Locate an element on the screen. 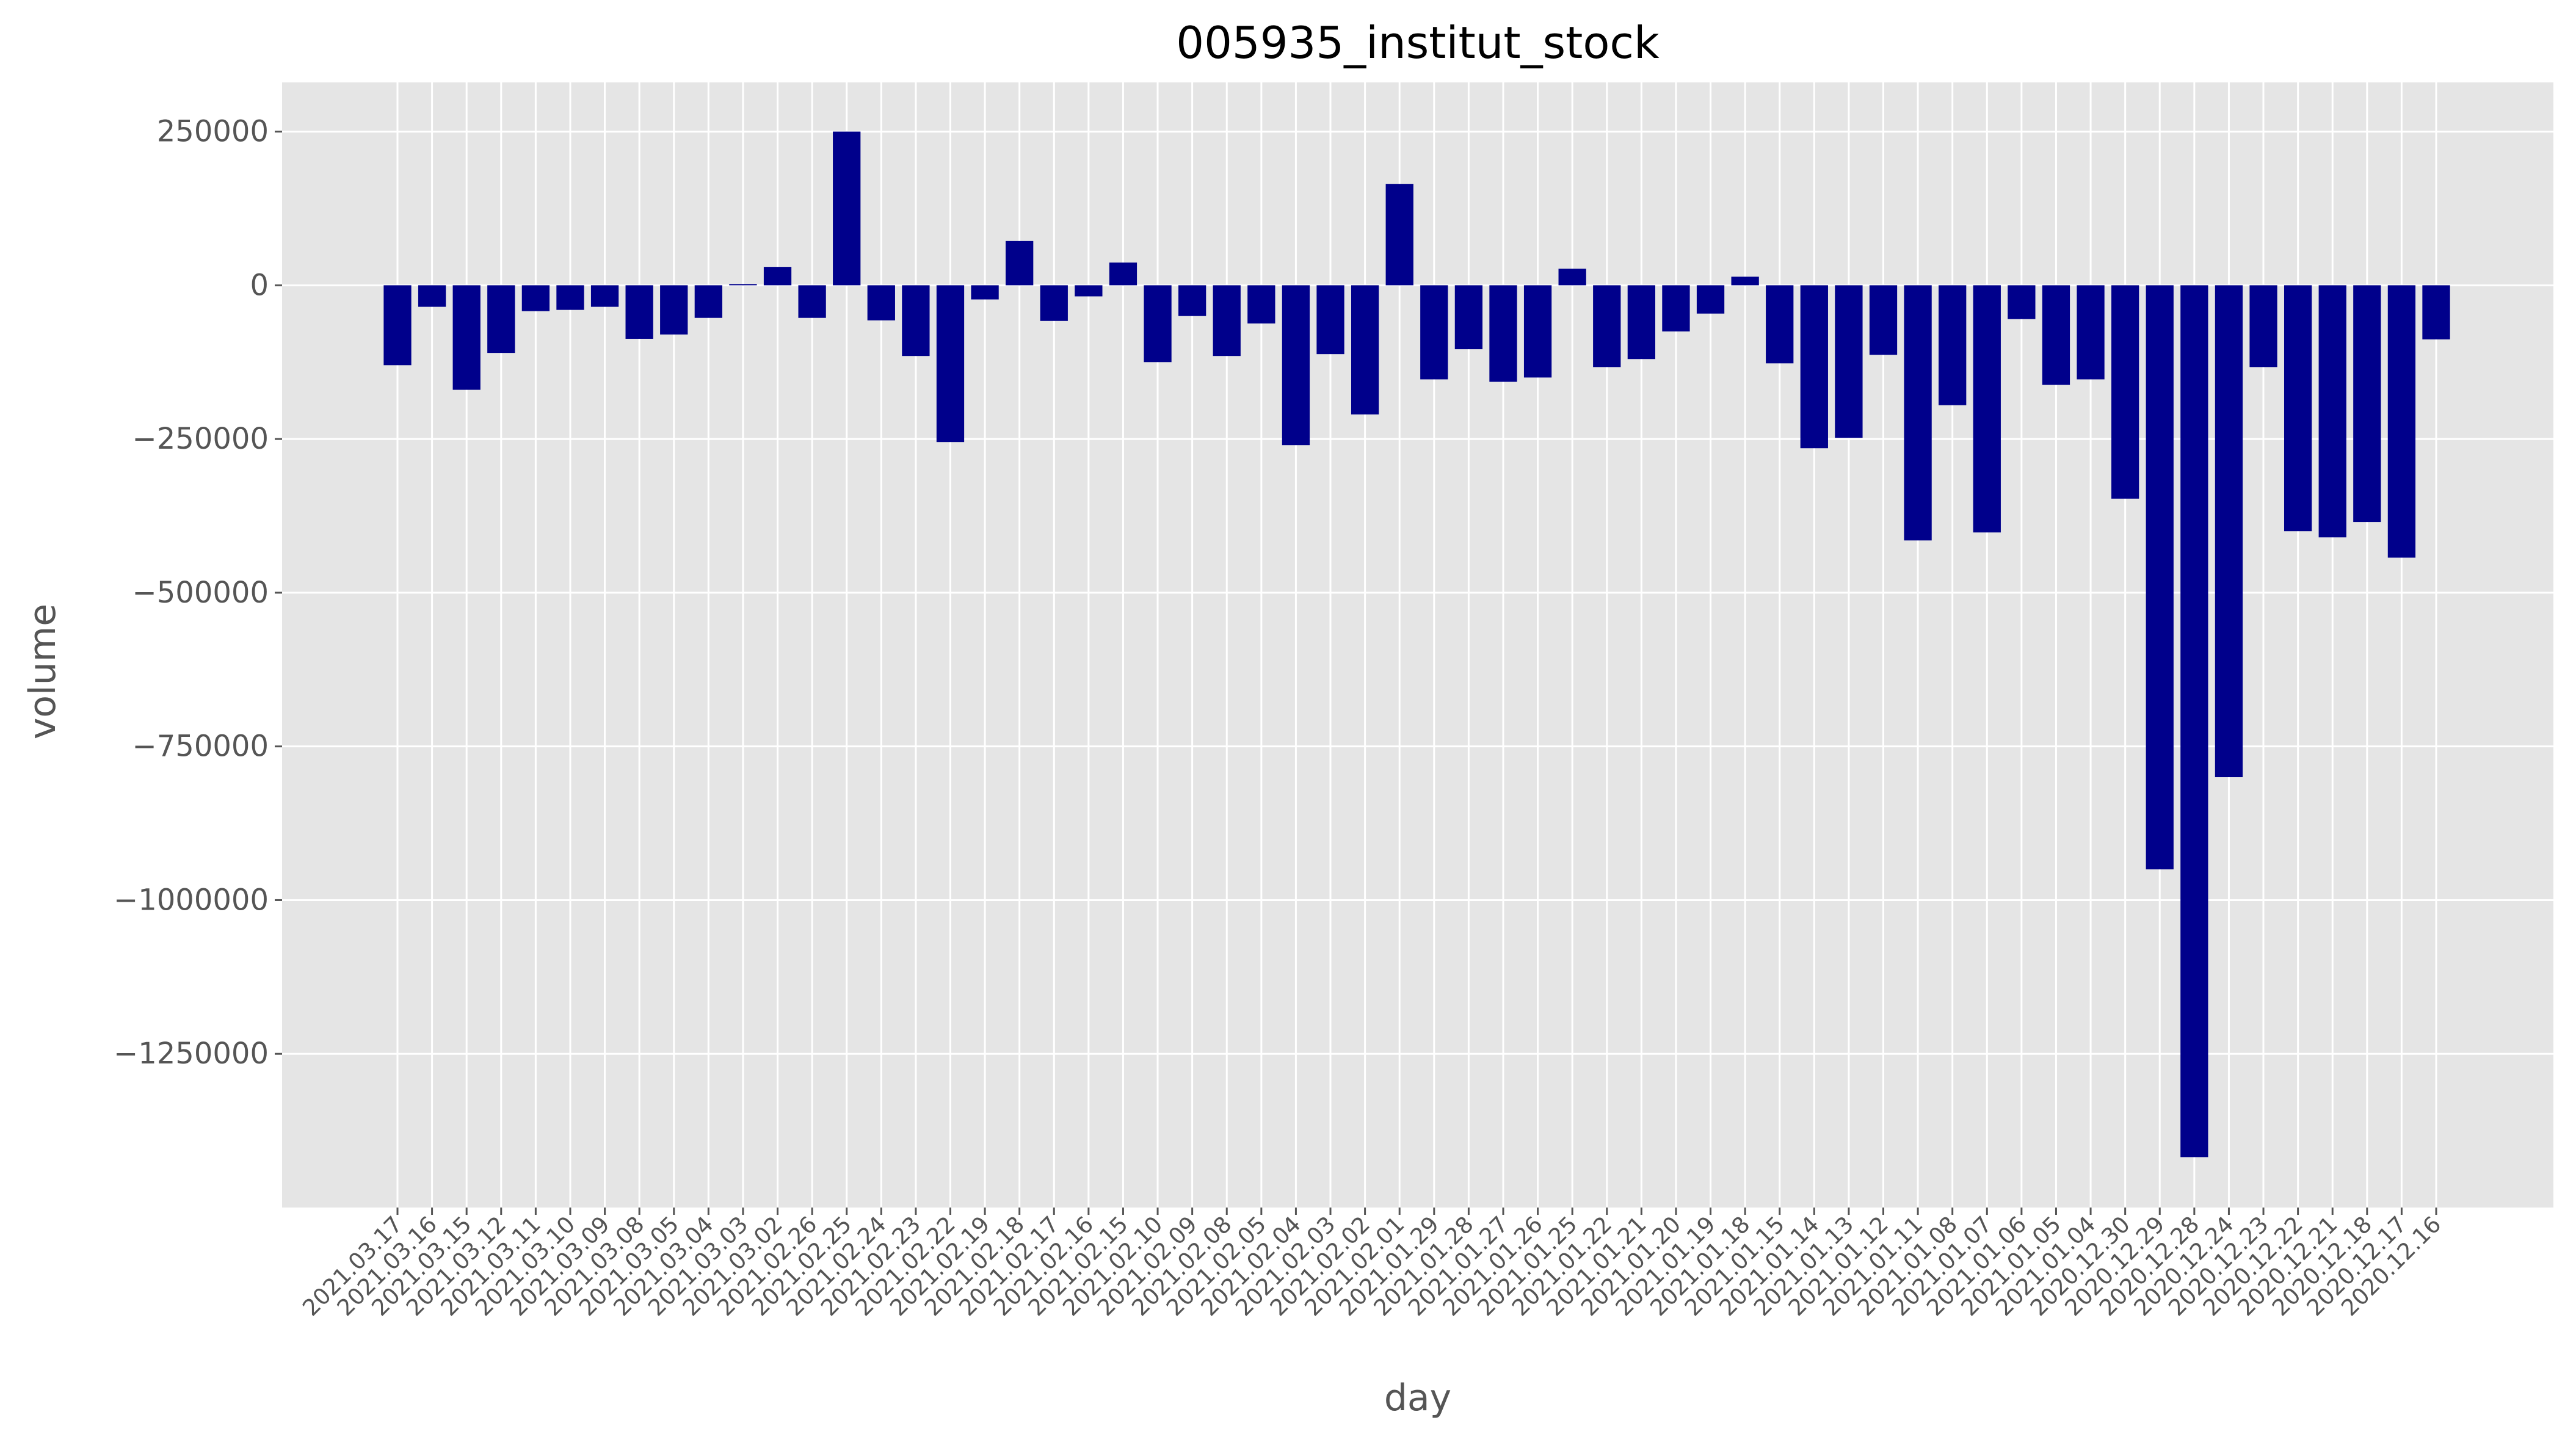  y-tick-label: 0 is located at coordinates (259, 285).